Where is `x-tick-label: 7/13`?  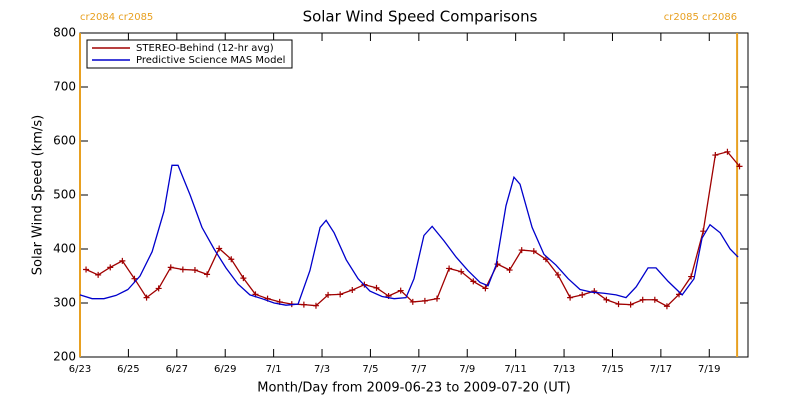
x-tick-label: 7/13 is located at coordinates (564, 369).